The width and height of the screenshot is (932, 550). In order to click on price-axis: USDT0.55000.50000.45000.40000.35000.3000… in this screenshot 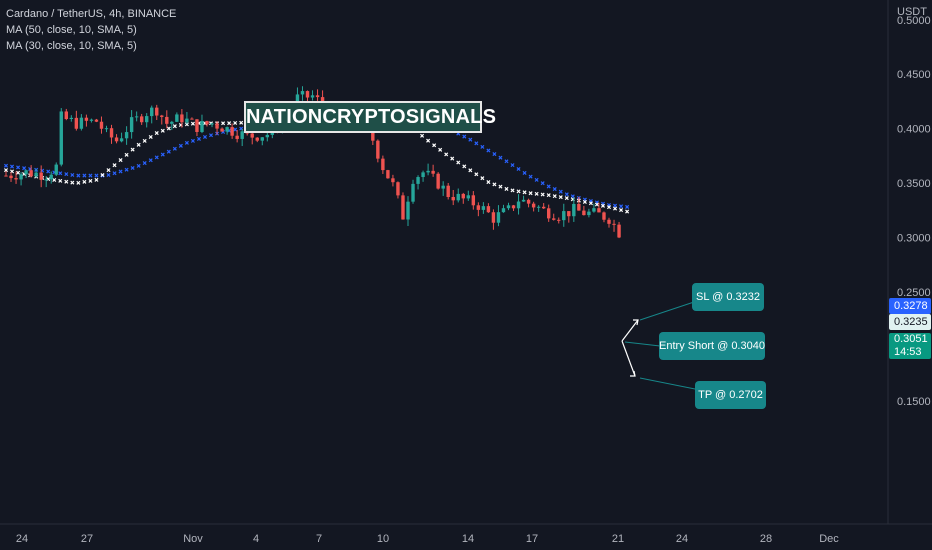, I will do `click(909, 262)`.